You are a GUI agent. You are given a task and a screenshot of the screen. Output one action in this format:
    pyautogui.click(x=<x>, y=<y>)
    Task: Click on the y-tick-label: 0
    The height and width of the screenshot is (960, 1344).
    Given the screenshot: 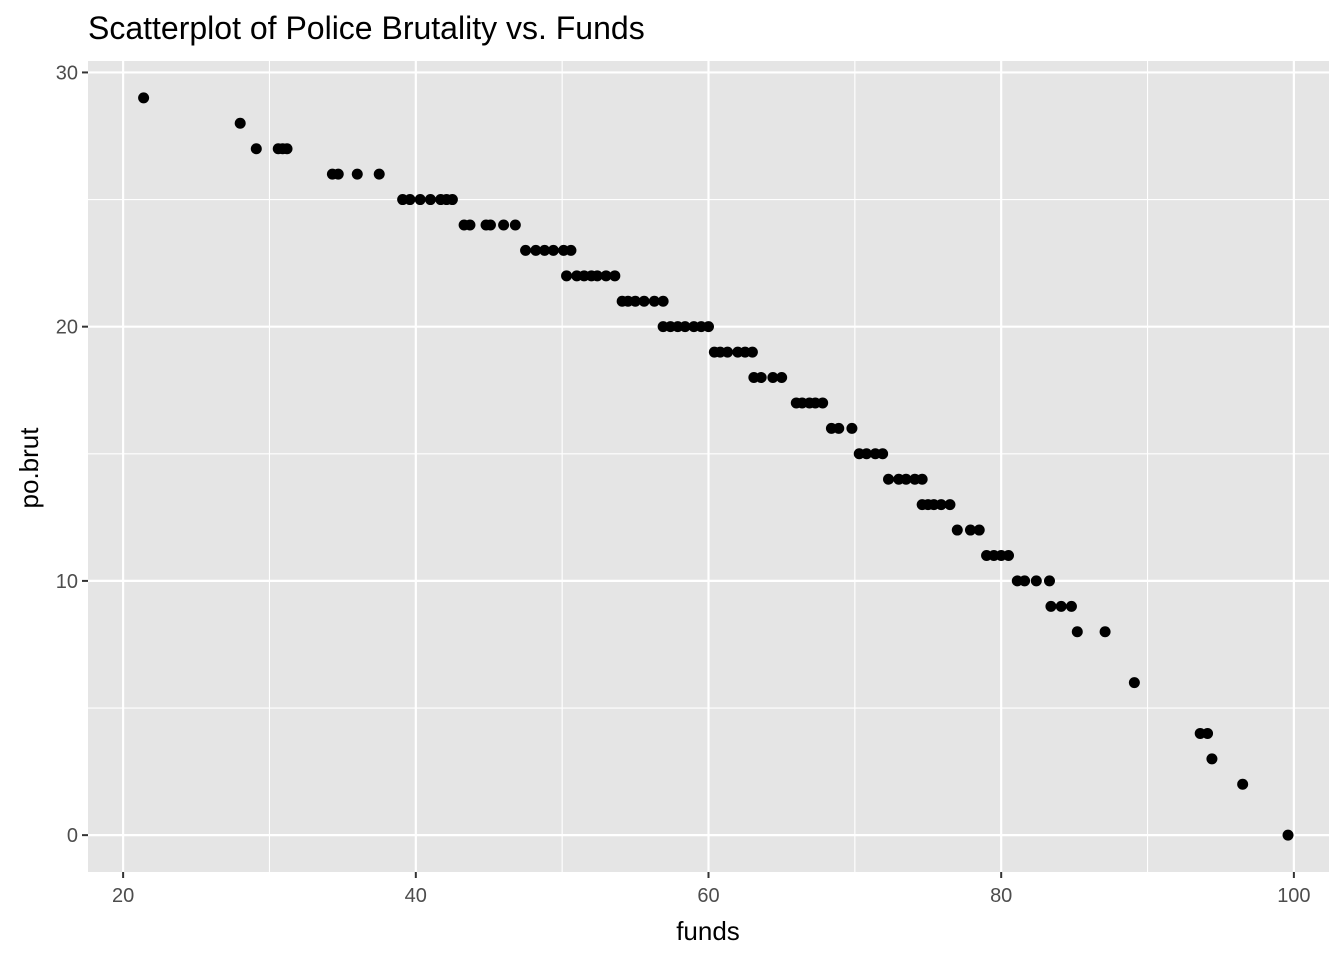 What is the action you would take?
    pyautogui.click(x=72, y=836)
    